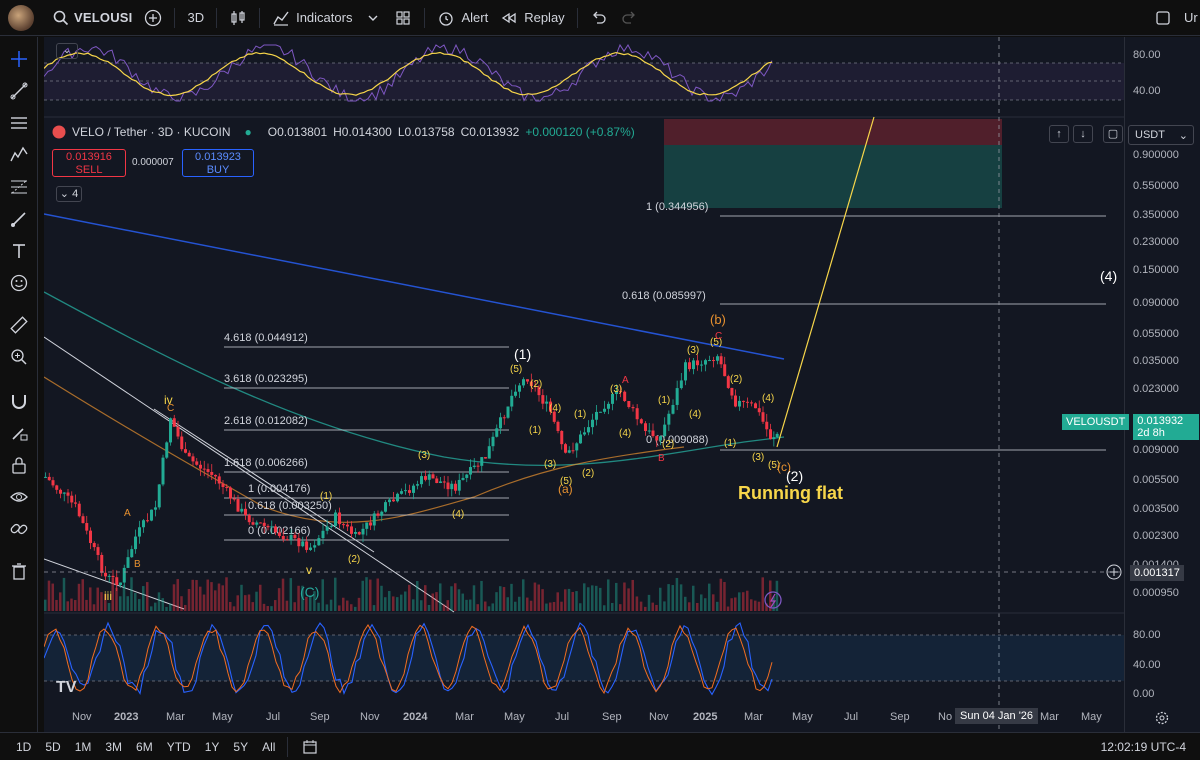  What do you see at coordinates (266, 379) in the screenshot?
I see `fib-level-label: 3.618 (0.023295)` at bounding box center [266, 379].